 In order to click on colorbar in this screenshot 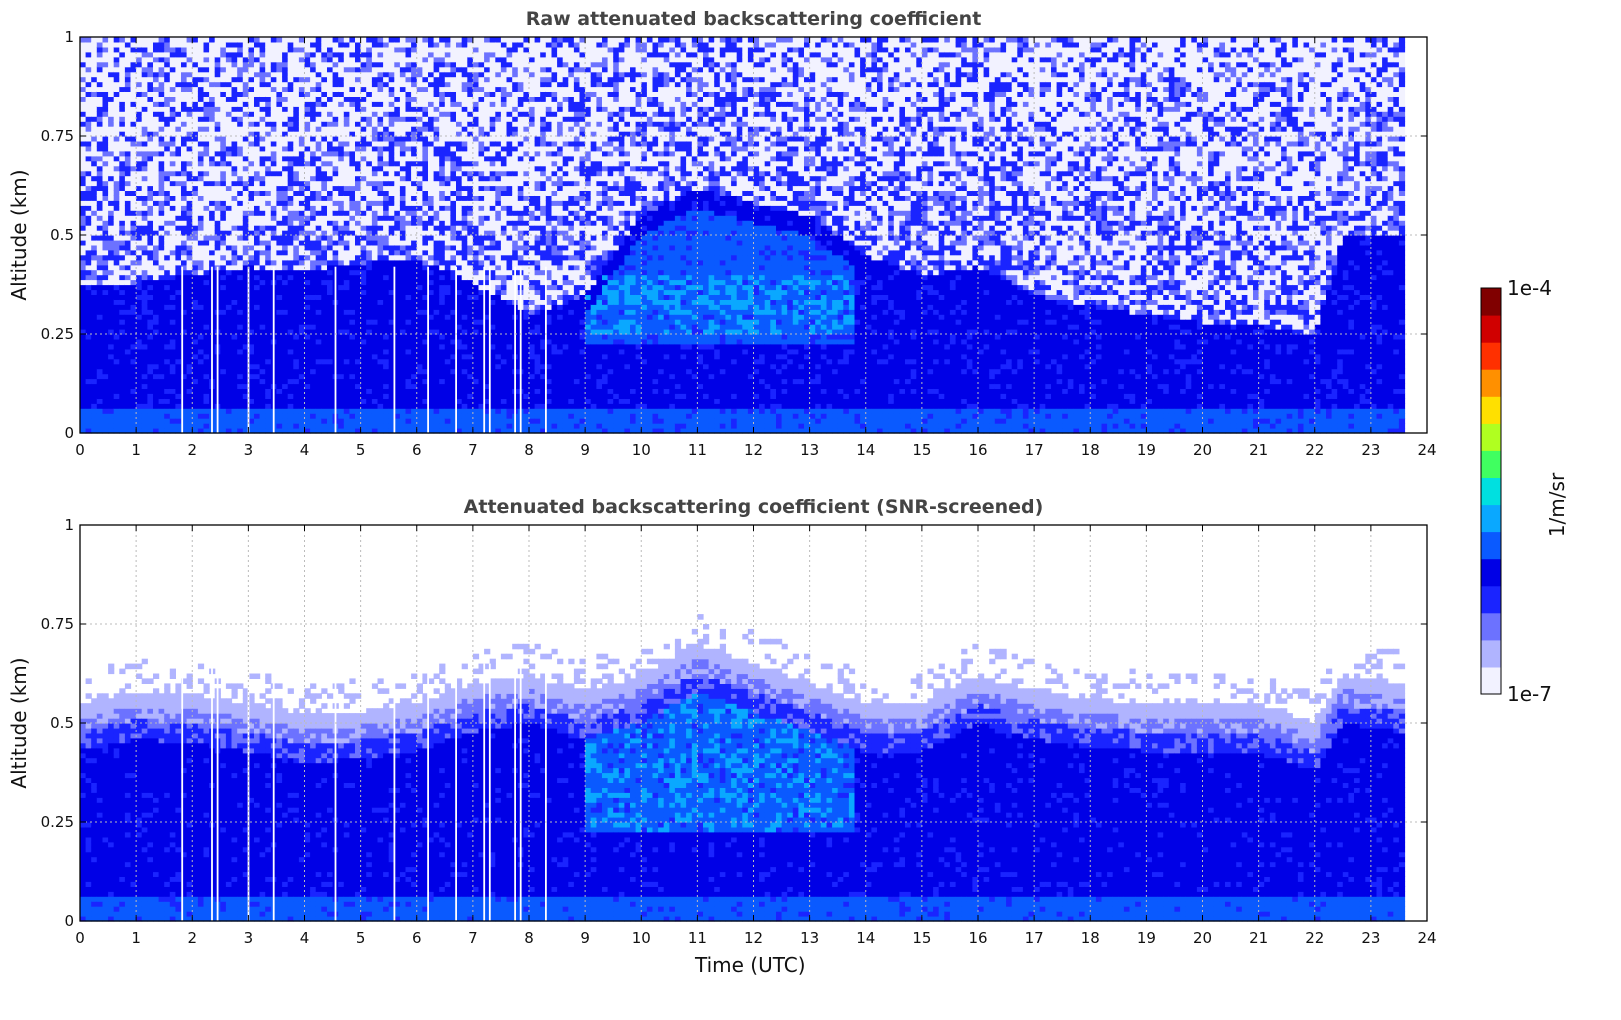, I will do `click(1491, 491)`.